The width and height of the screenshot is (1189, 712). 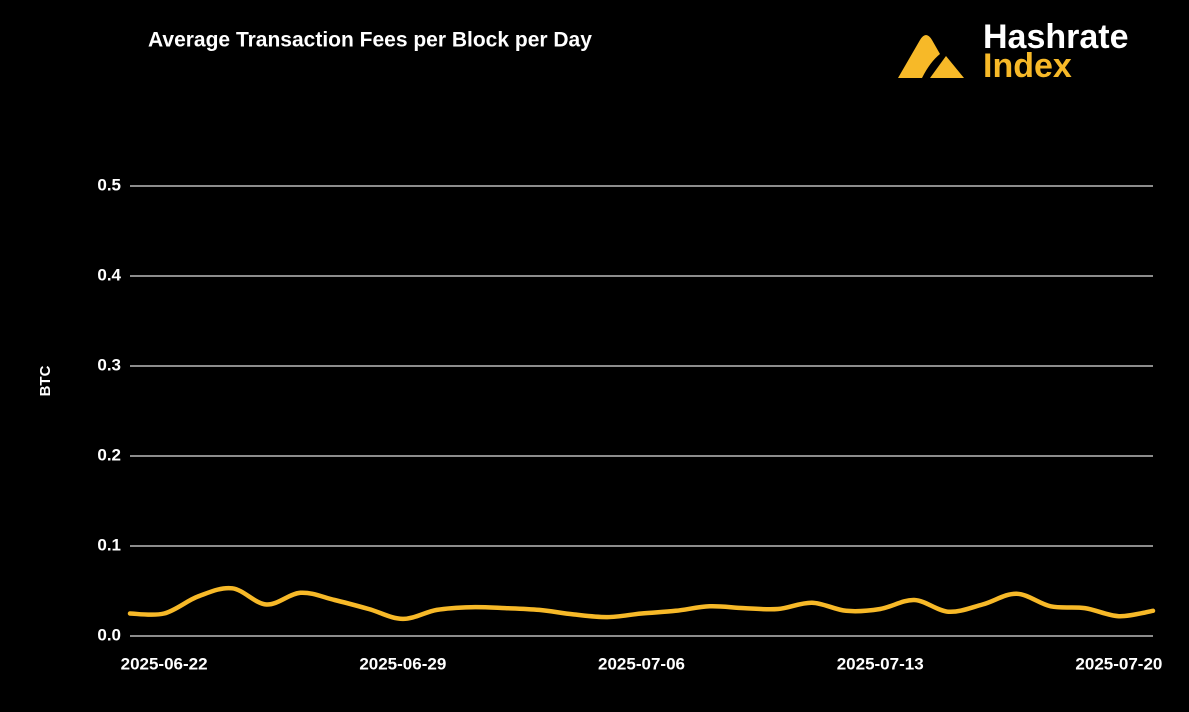 I want to click on data-line, so click(x=641, y=603).